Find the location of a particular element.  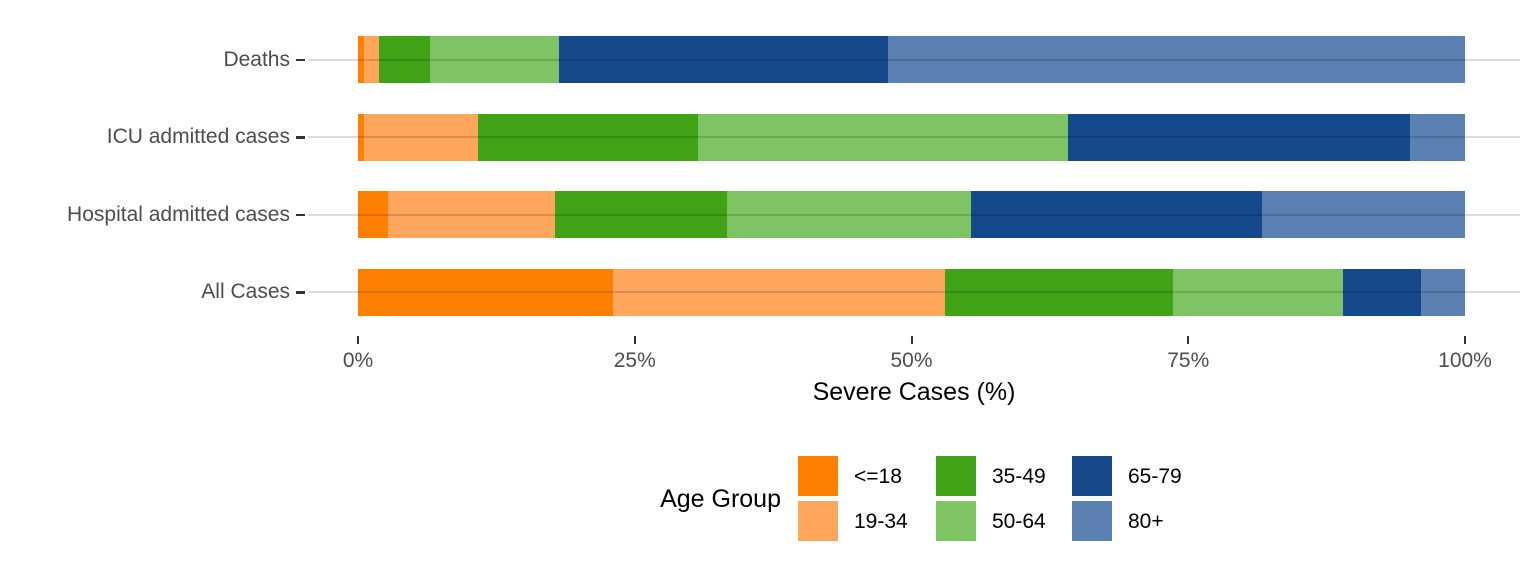

y-axis-label: ICU admitted cases is located at coordinates (198, 136).